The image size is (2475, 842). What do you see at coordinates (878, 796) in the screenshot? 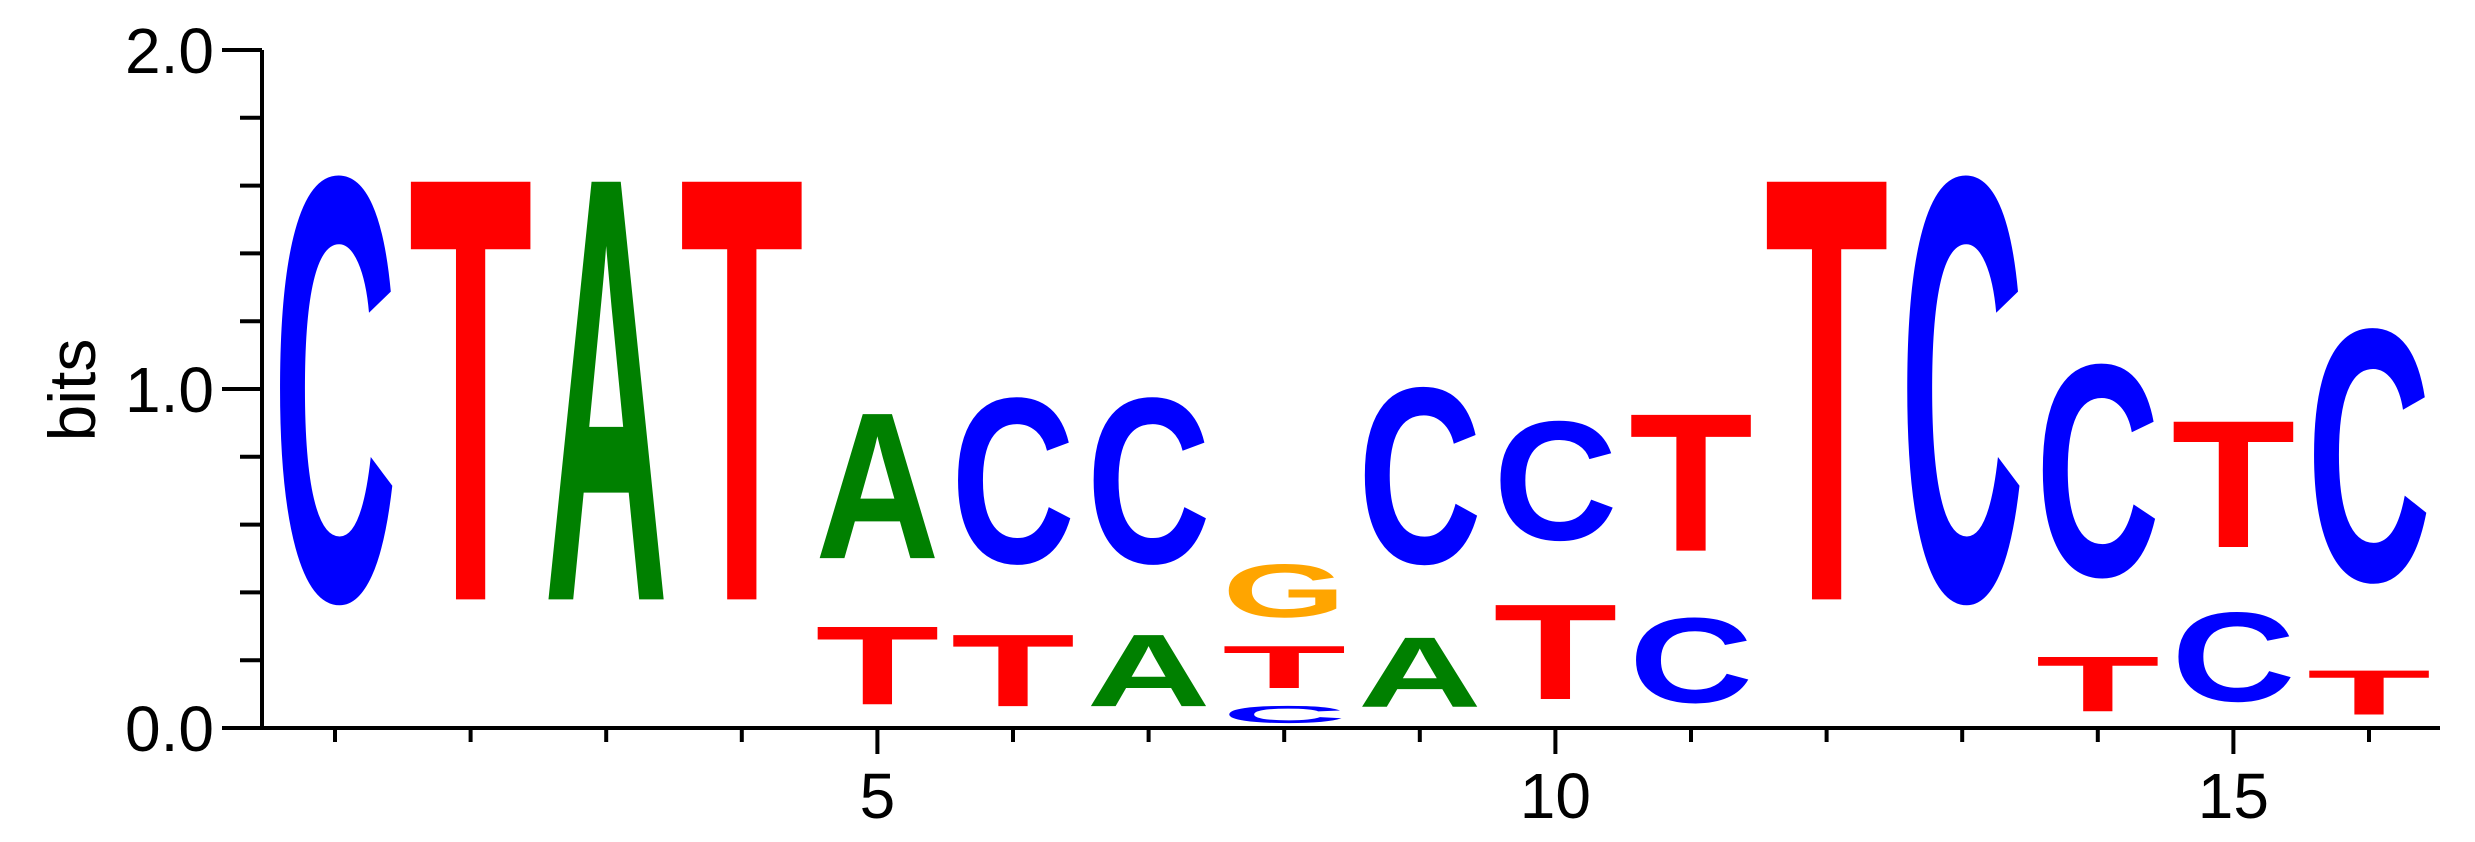
I see `x-tick-label-5: 5` at bounding box center [878, 796].